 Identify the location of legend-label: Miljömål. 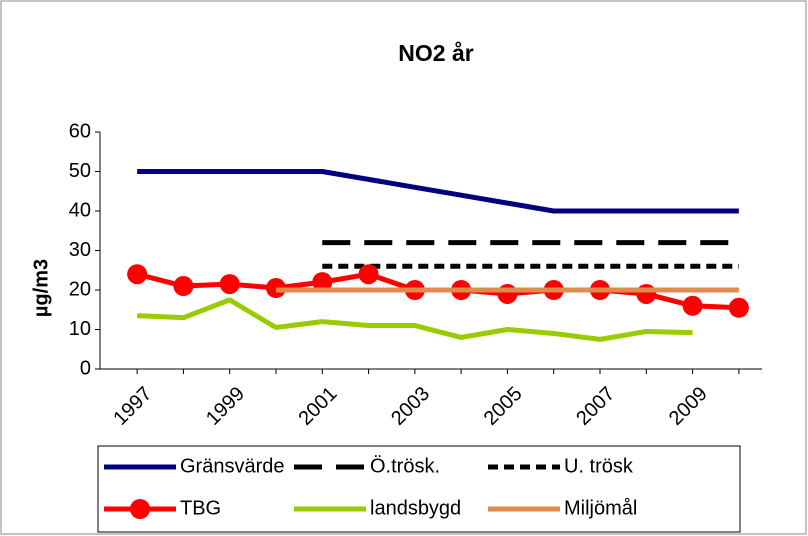
(600, 508).